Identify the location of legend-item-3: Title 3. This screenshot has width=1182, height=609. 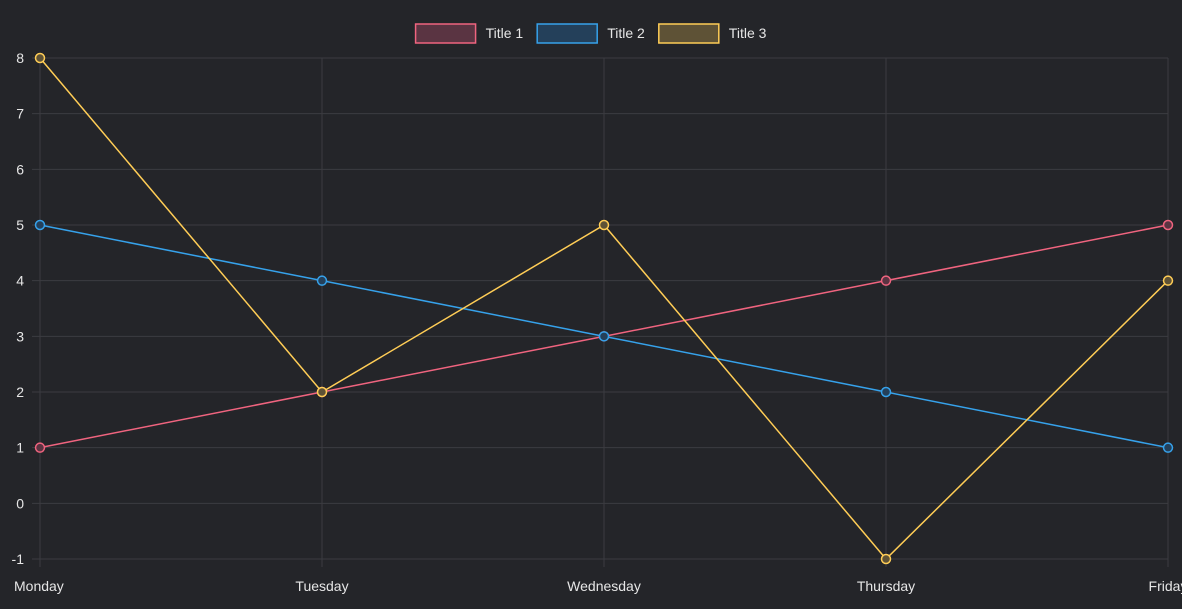
(712, 33).